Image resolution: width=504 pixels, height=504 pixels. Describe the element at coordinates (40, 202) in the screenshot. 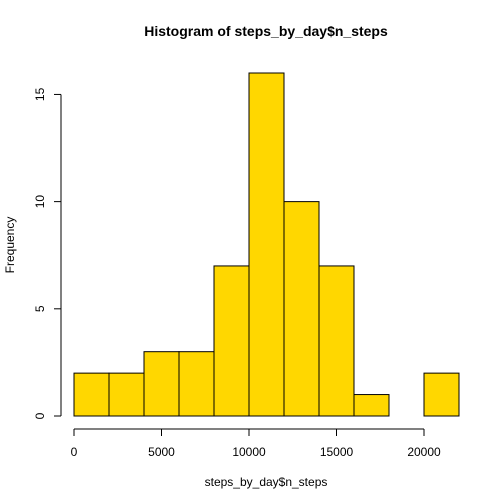

I see `y-tick-label: 10` at that location.